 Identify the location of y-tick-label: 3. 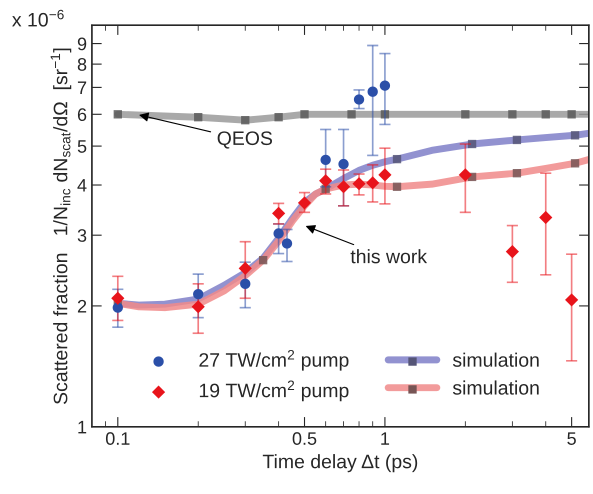
(82, 235).